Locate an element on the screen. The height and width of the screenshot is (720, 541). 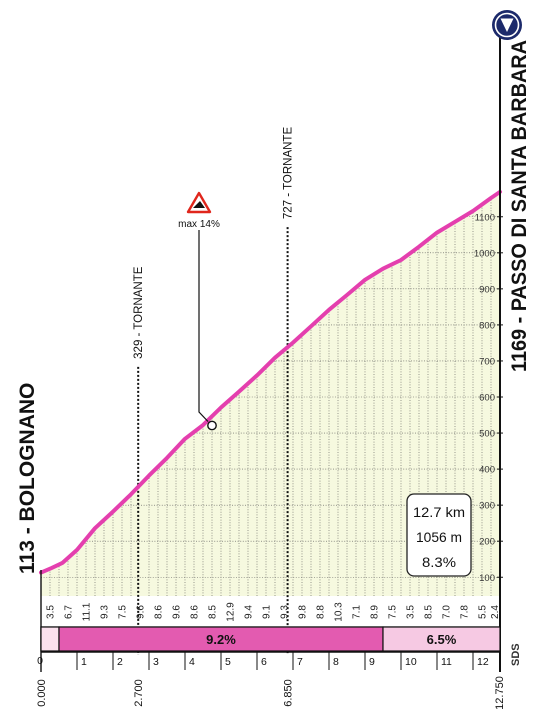
segment-gradient-label: 12.9 is located at coordinates (231, 612).